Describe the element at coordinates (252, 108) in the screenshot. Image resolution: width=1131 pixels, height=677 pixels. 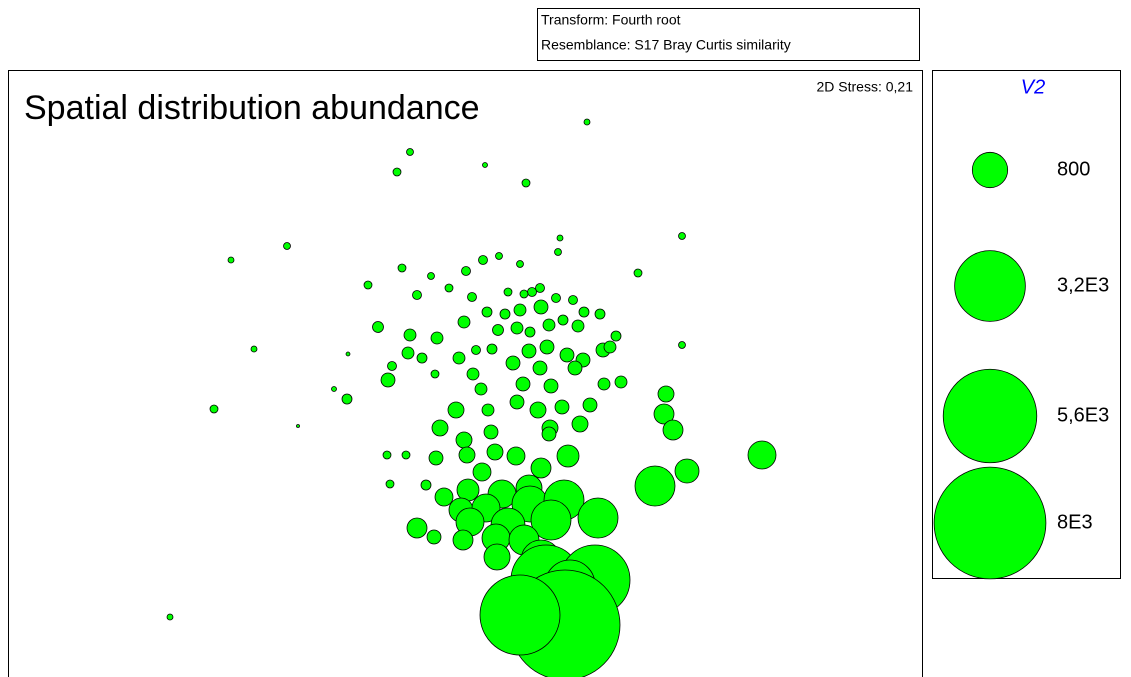
I see `chart-title: Spatial distribution abundance` at that location.